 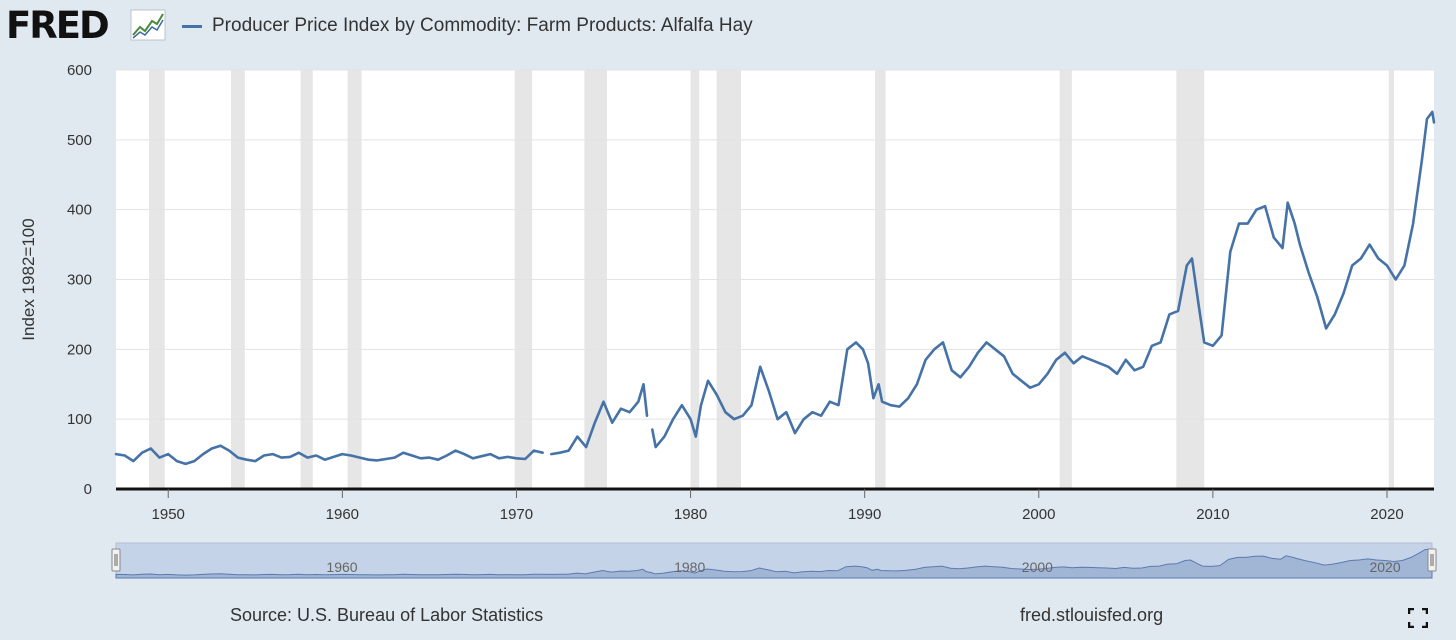 What do you see at coordinates (79, 349) in the screenshot?
I see `y-tick-label: 200` at bounding box center [79, 349].